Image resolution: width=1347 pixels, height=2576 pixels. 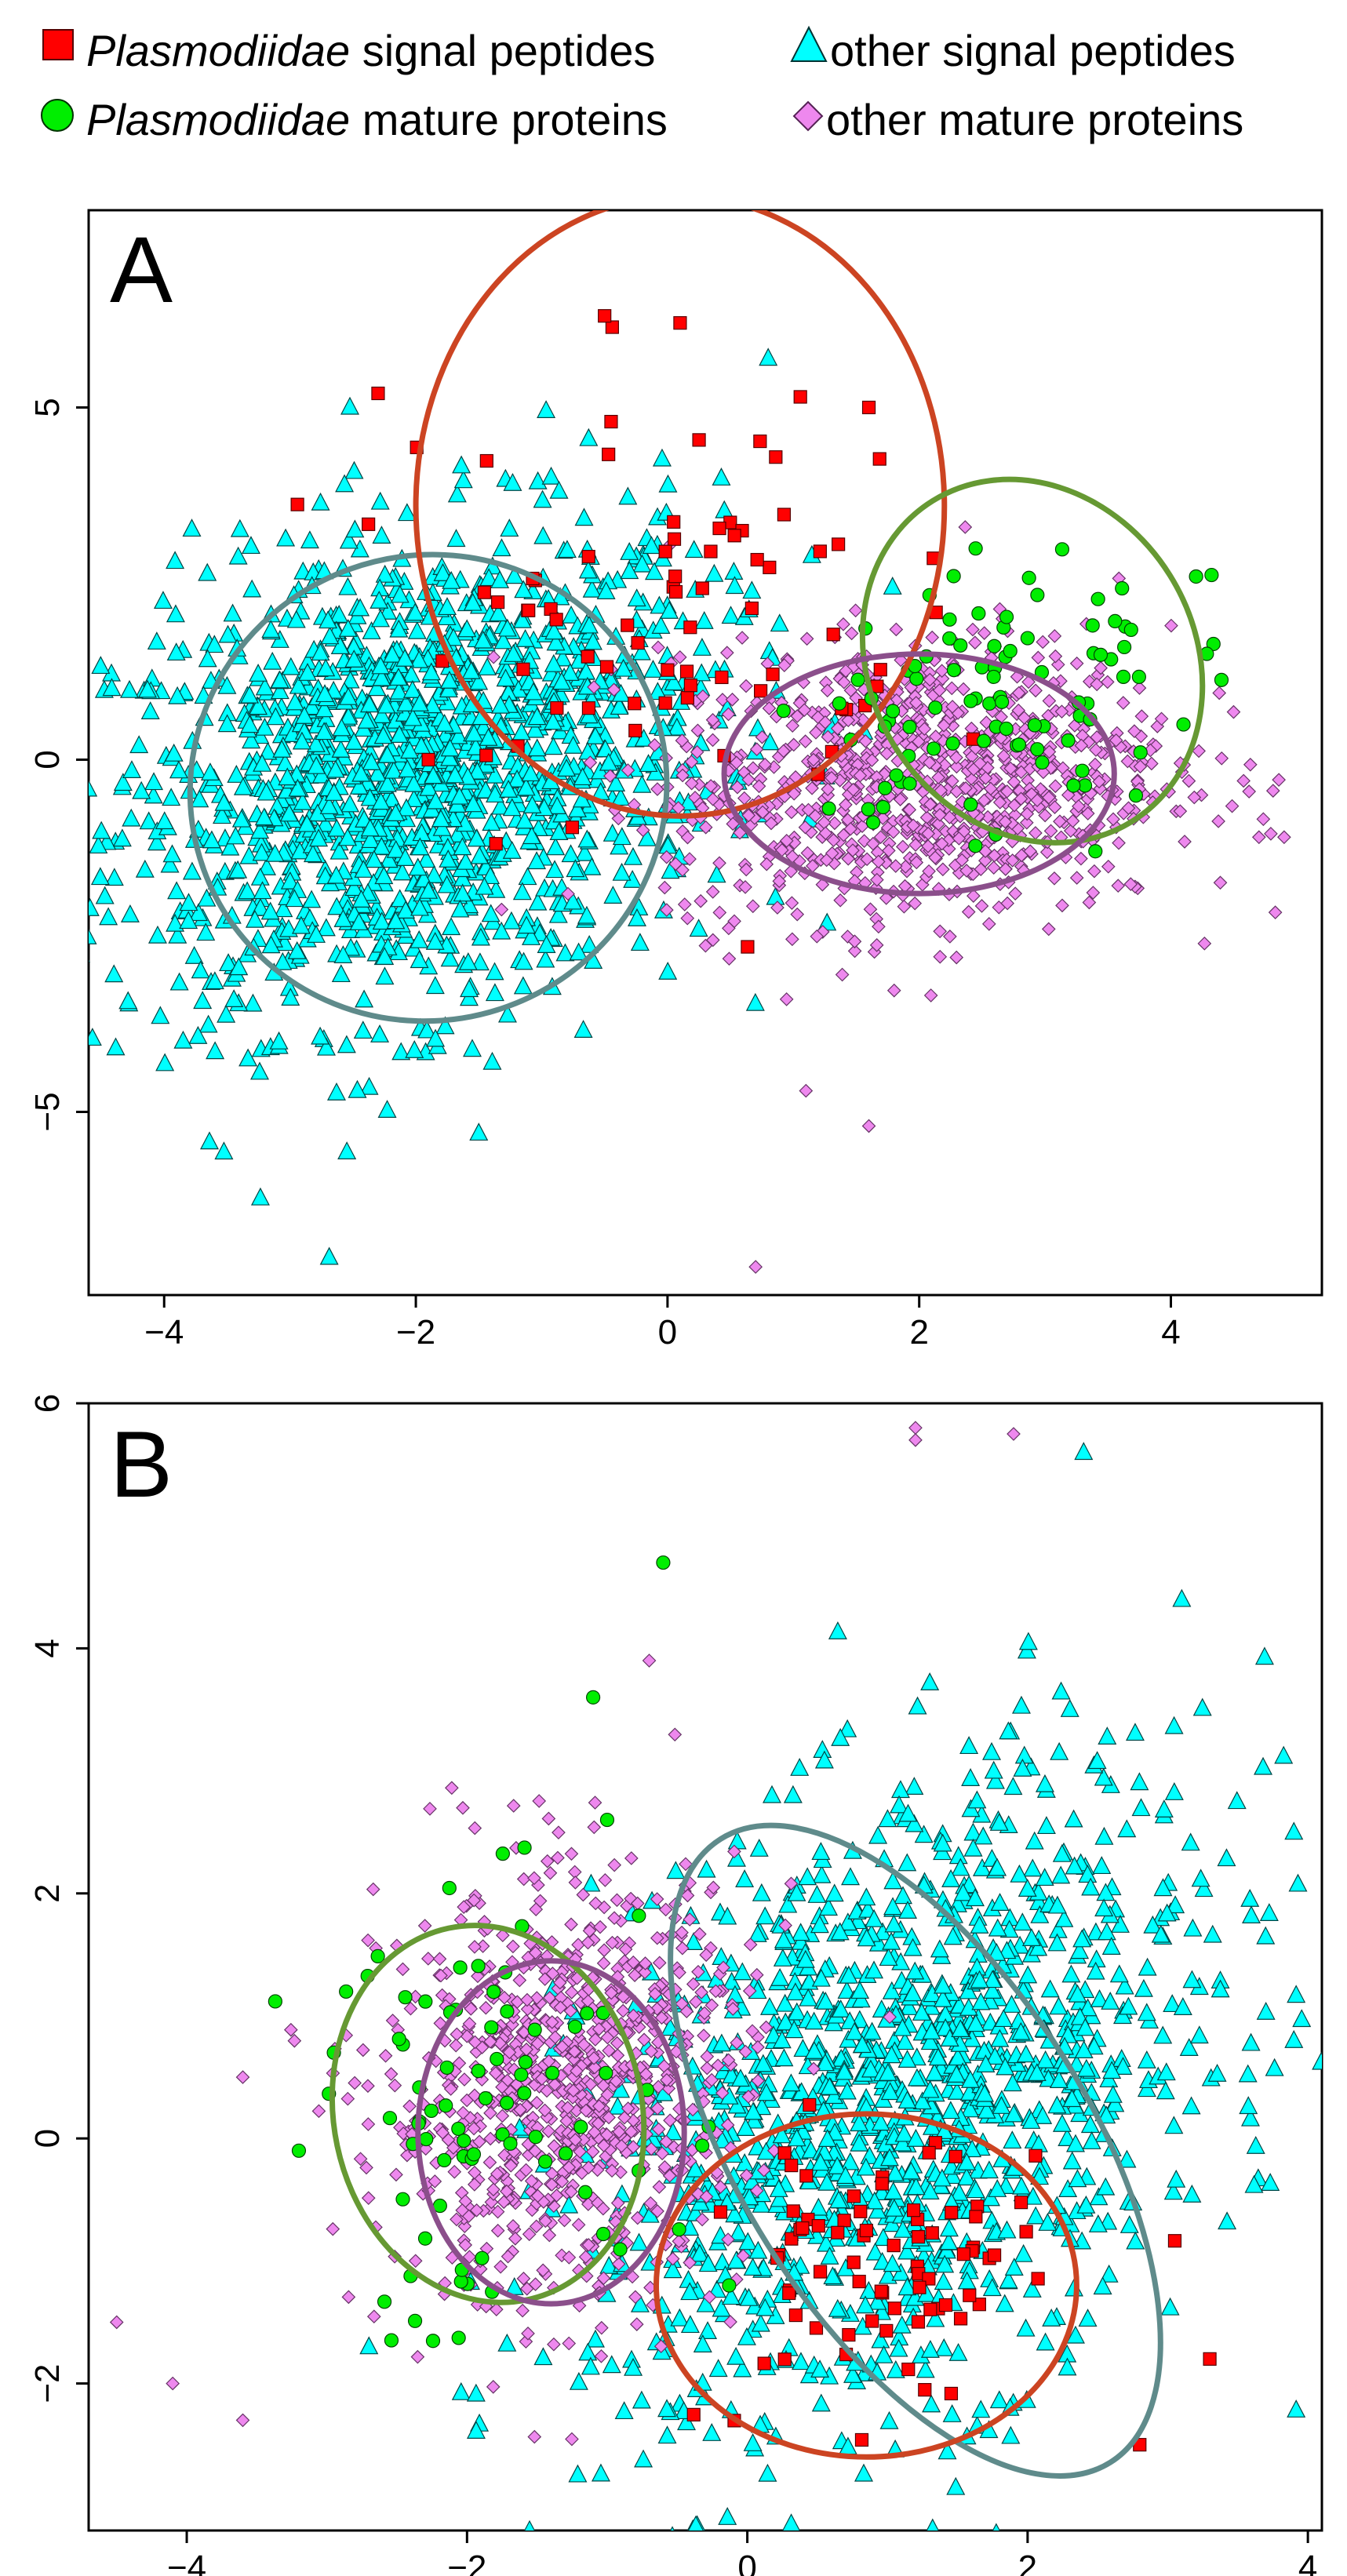 I want to click on legend-label: Plasmodiidae signal peptides, so click(x=370, y=50).